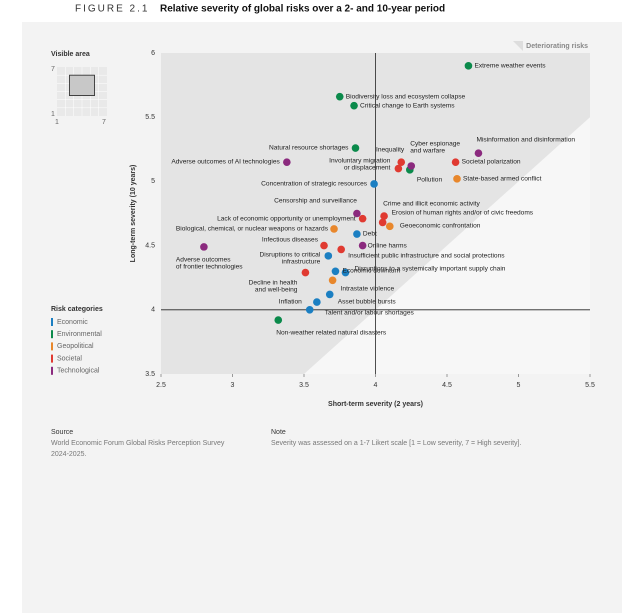  What do you see at coordinates (150, 245) in the screenshot?
I see `y-tick-label: 4.5` at bounding box center [150, 245].